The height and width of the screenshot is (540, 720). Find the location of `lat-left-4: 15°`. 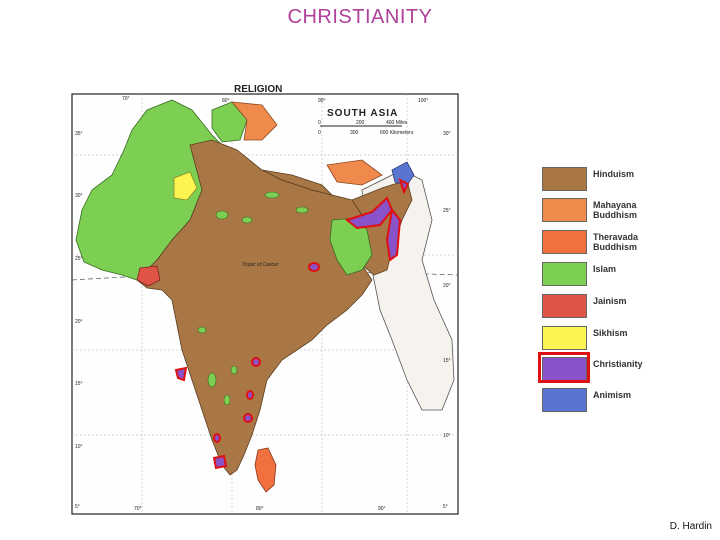

lat-left-4: 15° is located at coordinates (79, 384).